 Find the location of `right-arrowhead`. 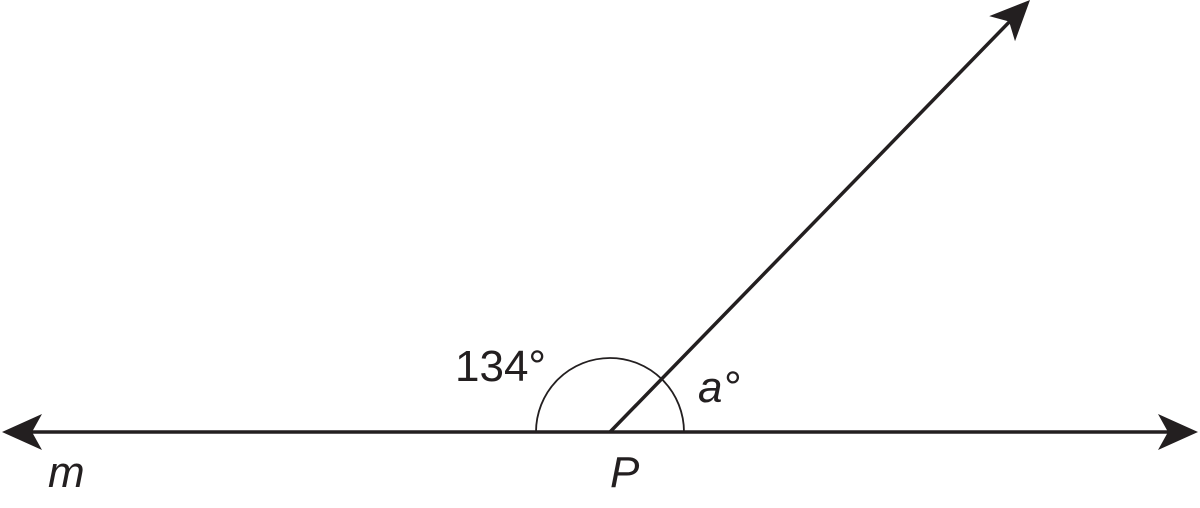

right-arrowhead is located at coordinates (1178, 432).